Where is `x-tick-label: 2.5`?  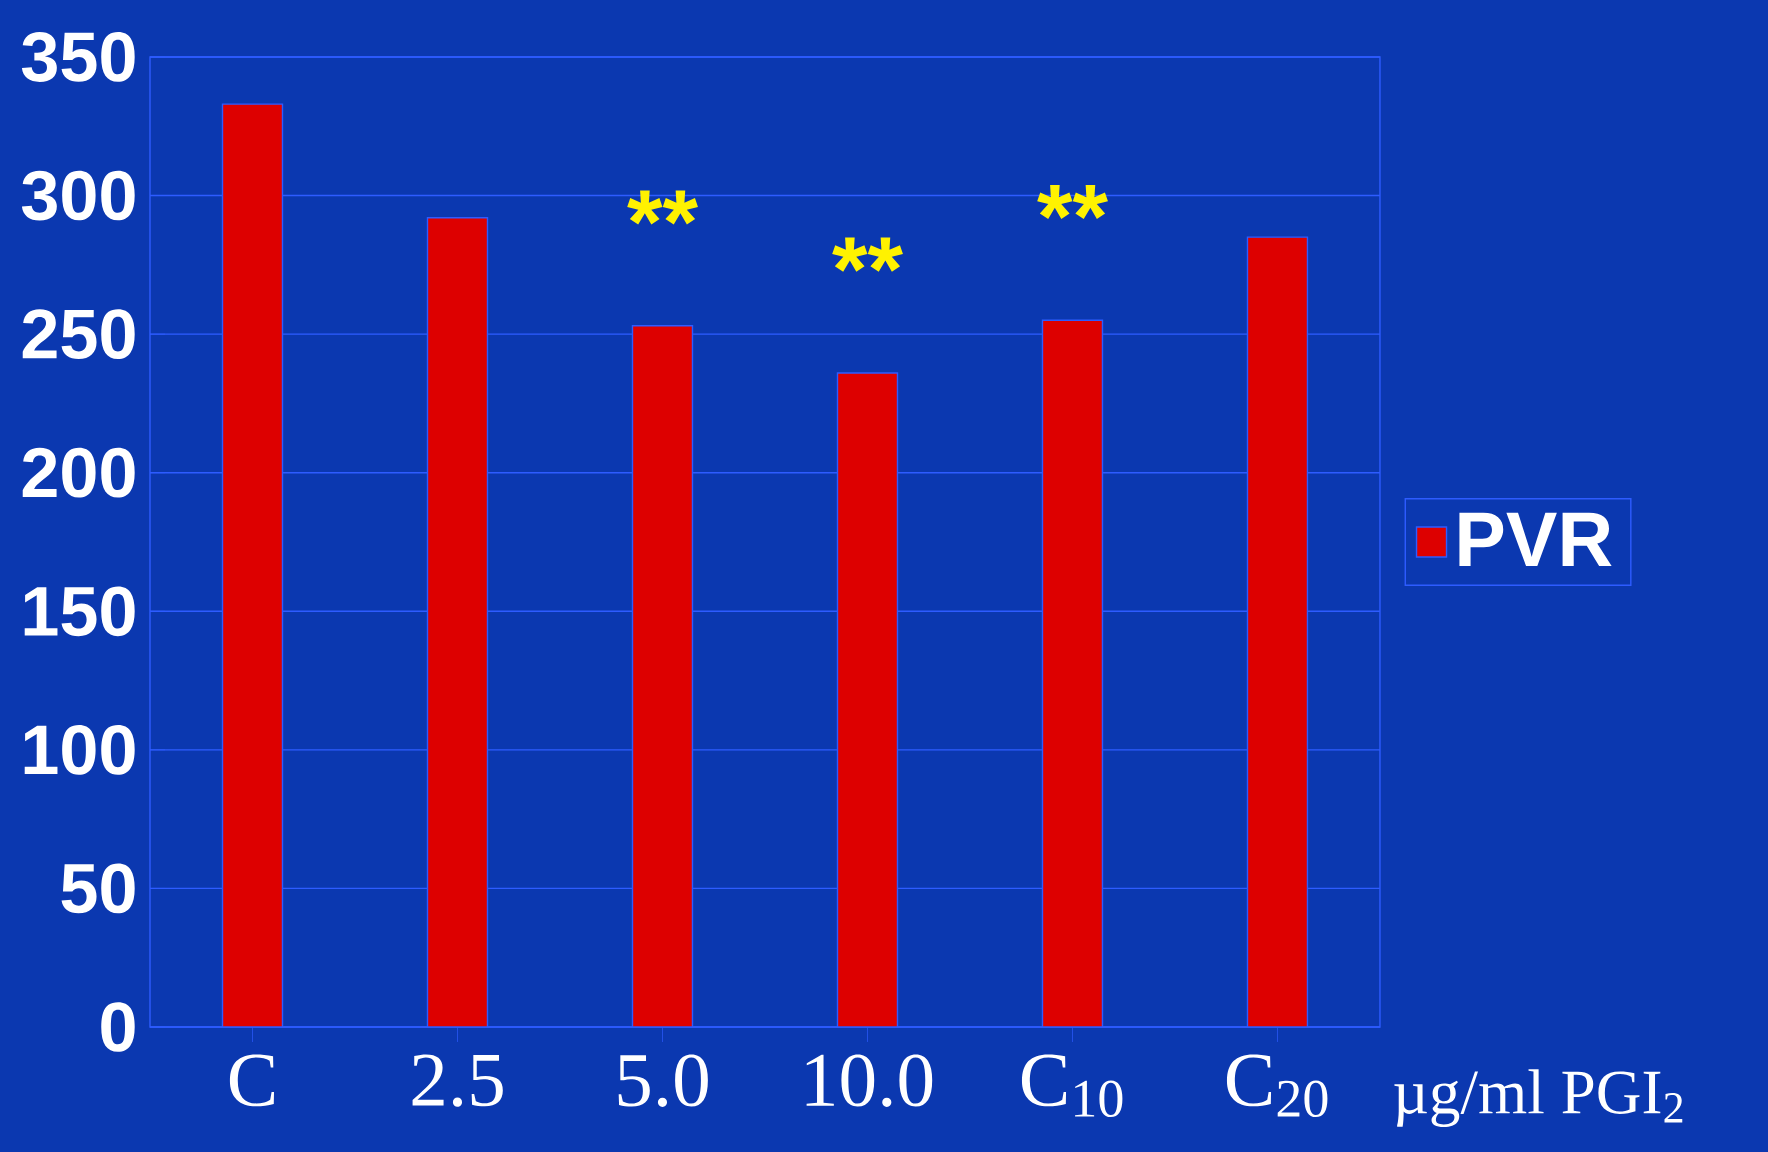 x-tick-label: 2.5 is located at coordinates (457, 1080).